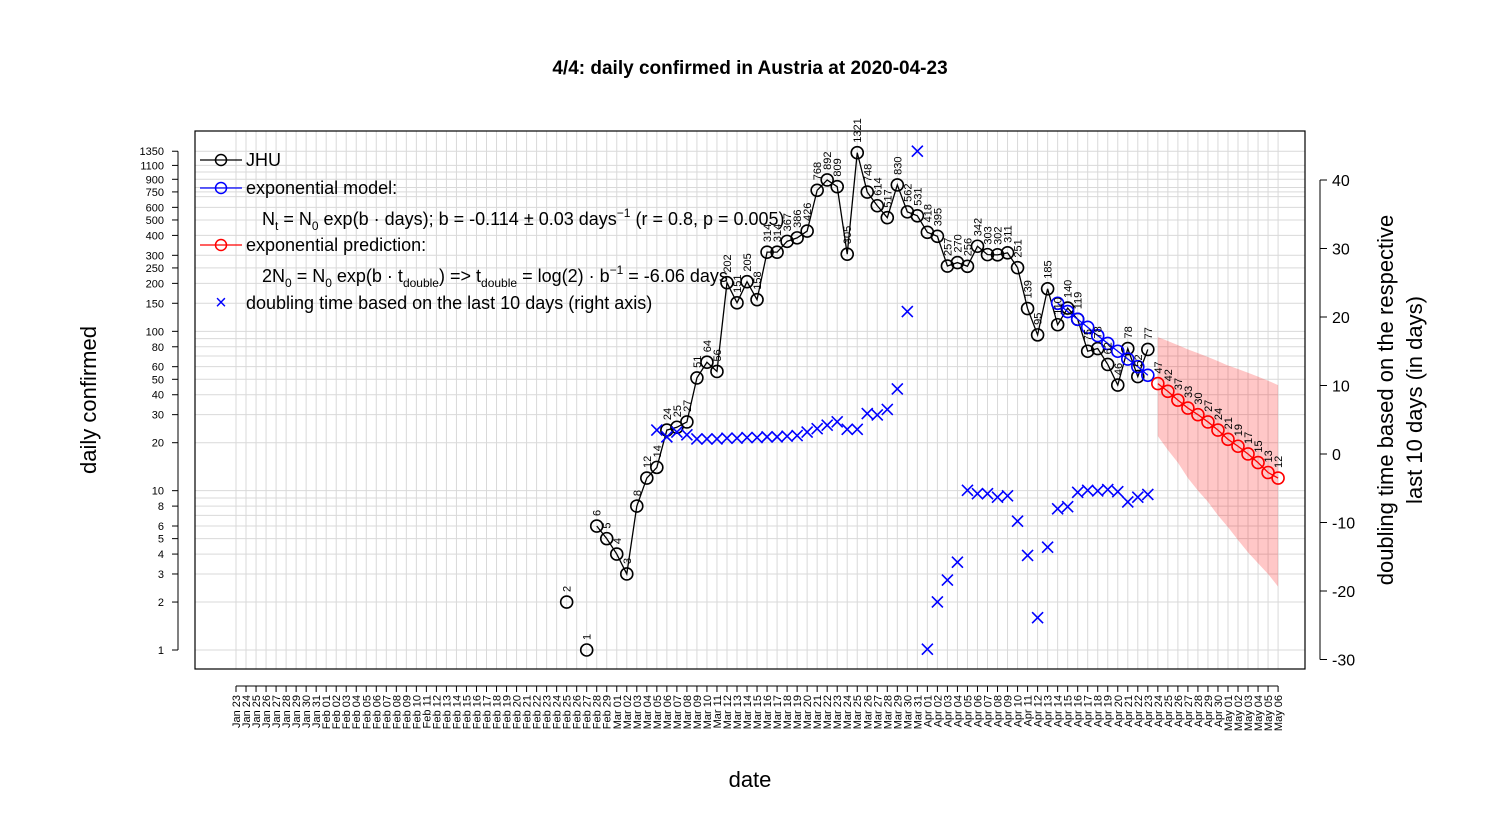 Image resolution: width=1500 pixels, height=833 pixels. I want to click on jhu-data-label: 12, so click(648, 462).